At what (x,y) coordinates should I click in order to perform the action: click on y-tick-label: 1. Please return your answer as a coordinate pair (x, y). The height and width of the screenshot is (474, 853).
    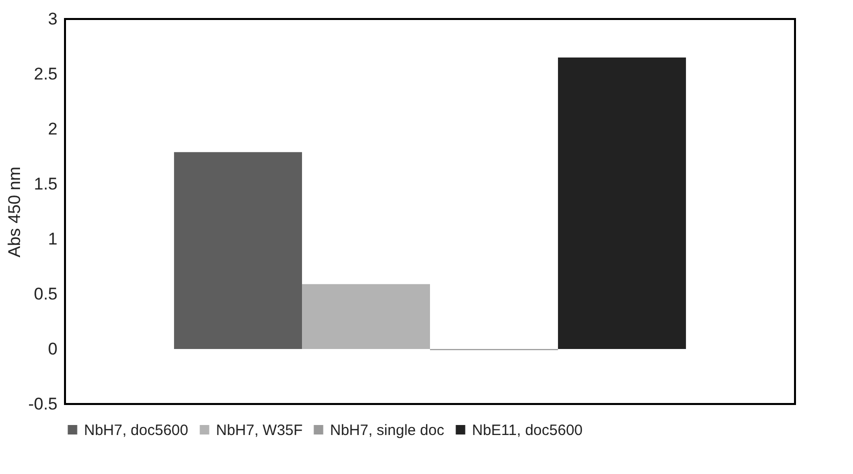
    Looking at the image, I should click on (53, 239).